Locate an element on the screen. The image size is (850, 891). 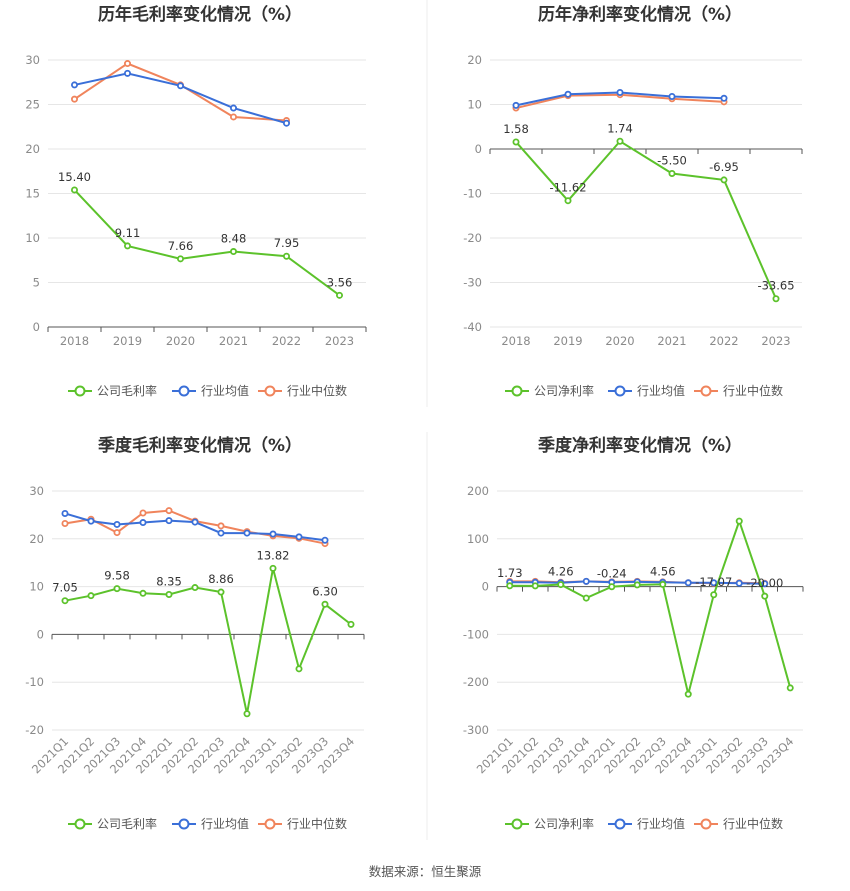
data-source-note: 数据来源：恒生聚源 is located at coordinates (425, 871).